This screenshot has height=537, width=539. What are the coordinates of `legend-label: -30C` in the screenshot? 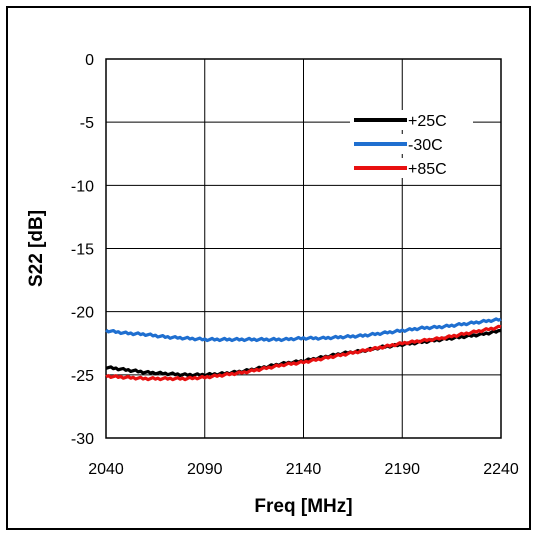 It's located at (425, 145).